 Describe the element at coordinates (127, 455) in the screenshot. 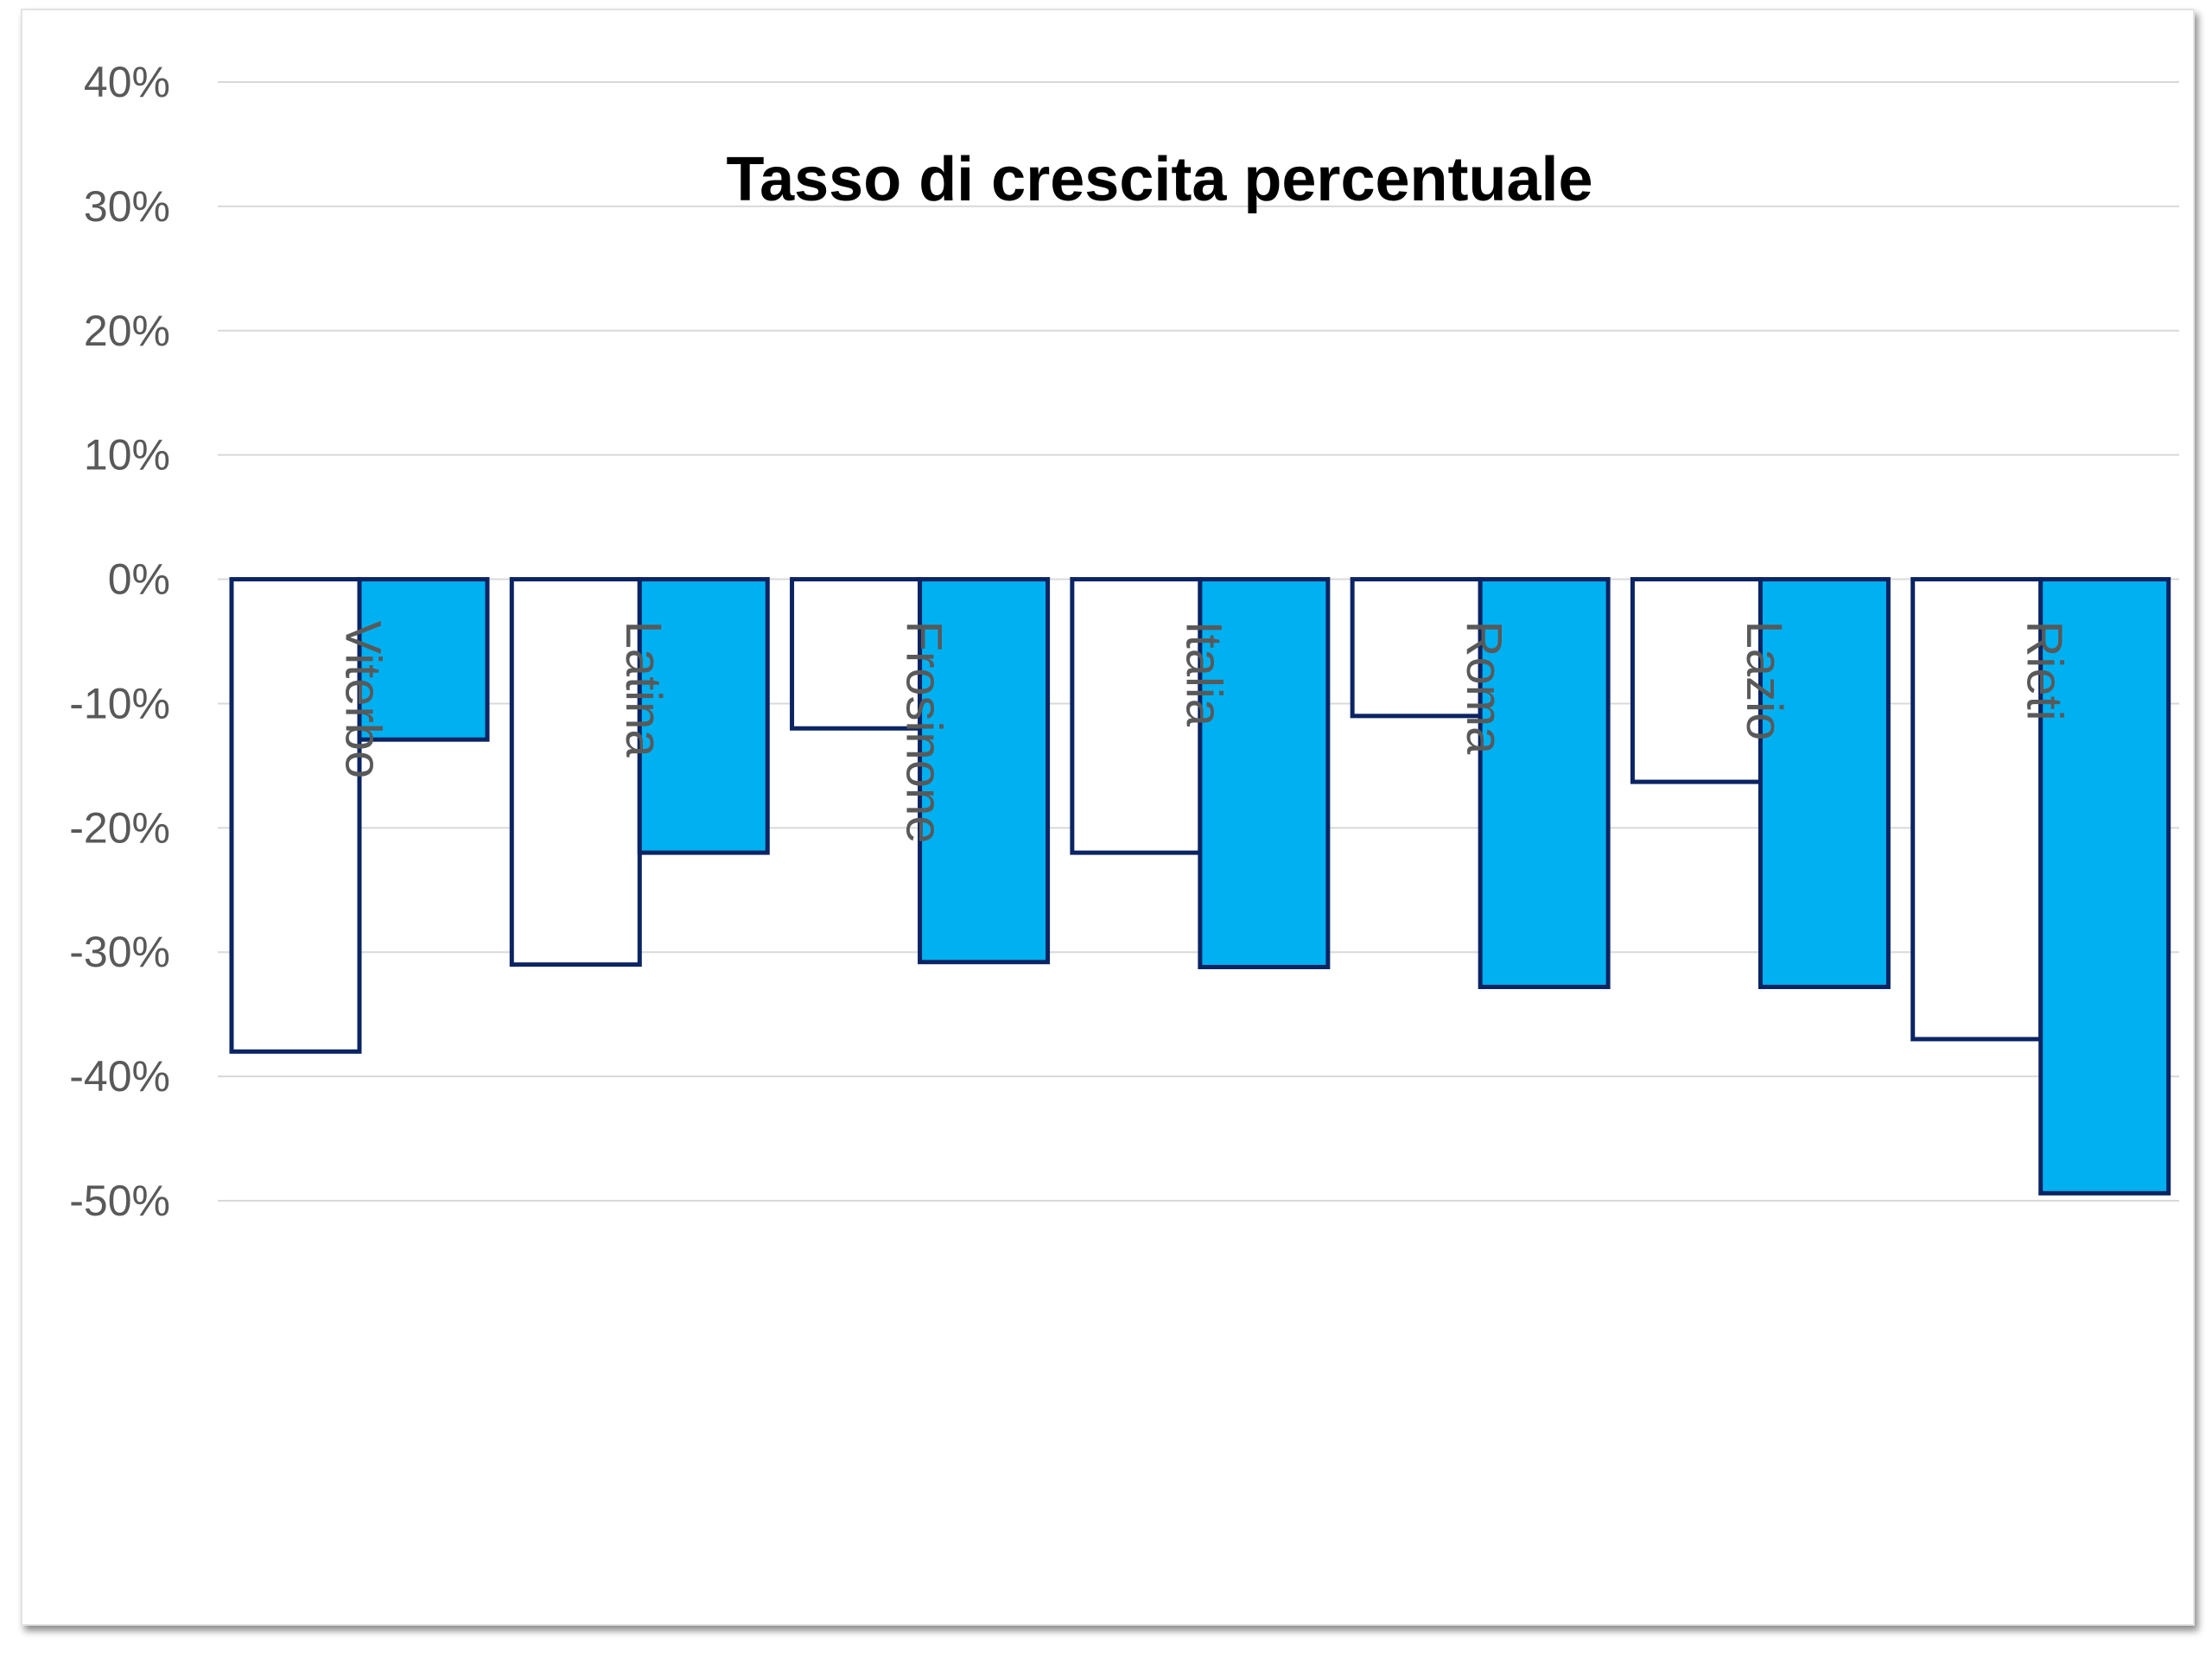

I see `y-tick-label: 10%` at that location.